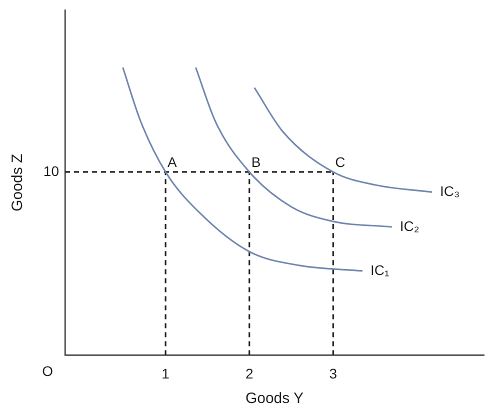 Image resolution: width=494 pixels, height=417 pixels. Describe the element at coordinates (17, 183) in the screenshot. I see `y-axis-title: Goods Z` at that location.